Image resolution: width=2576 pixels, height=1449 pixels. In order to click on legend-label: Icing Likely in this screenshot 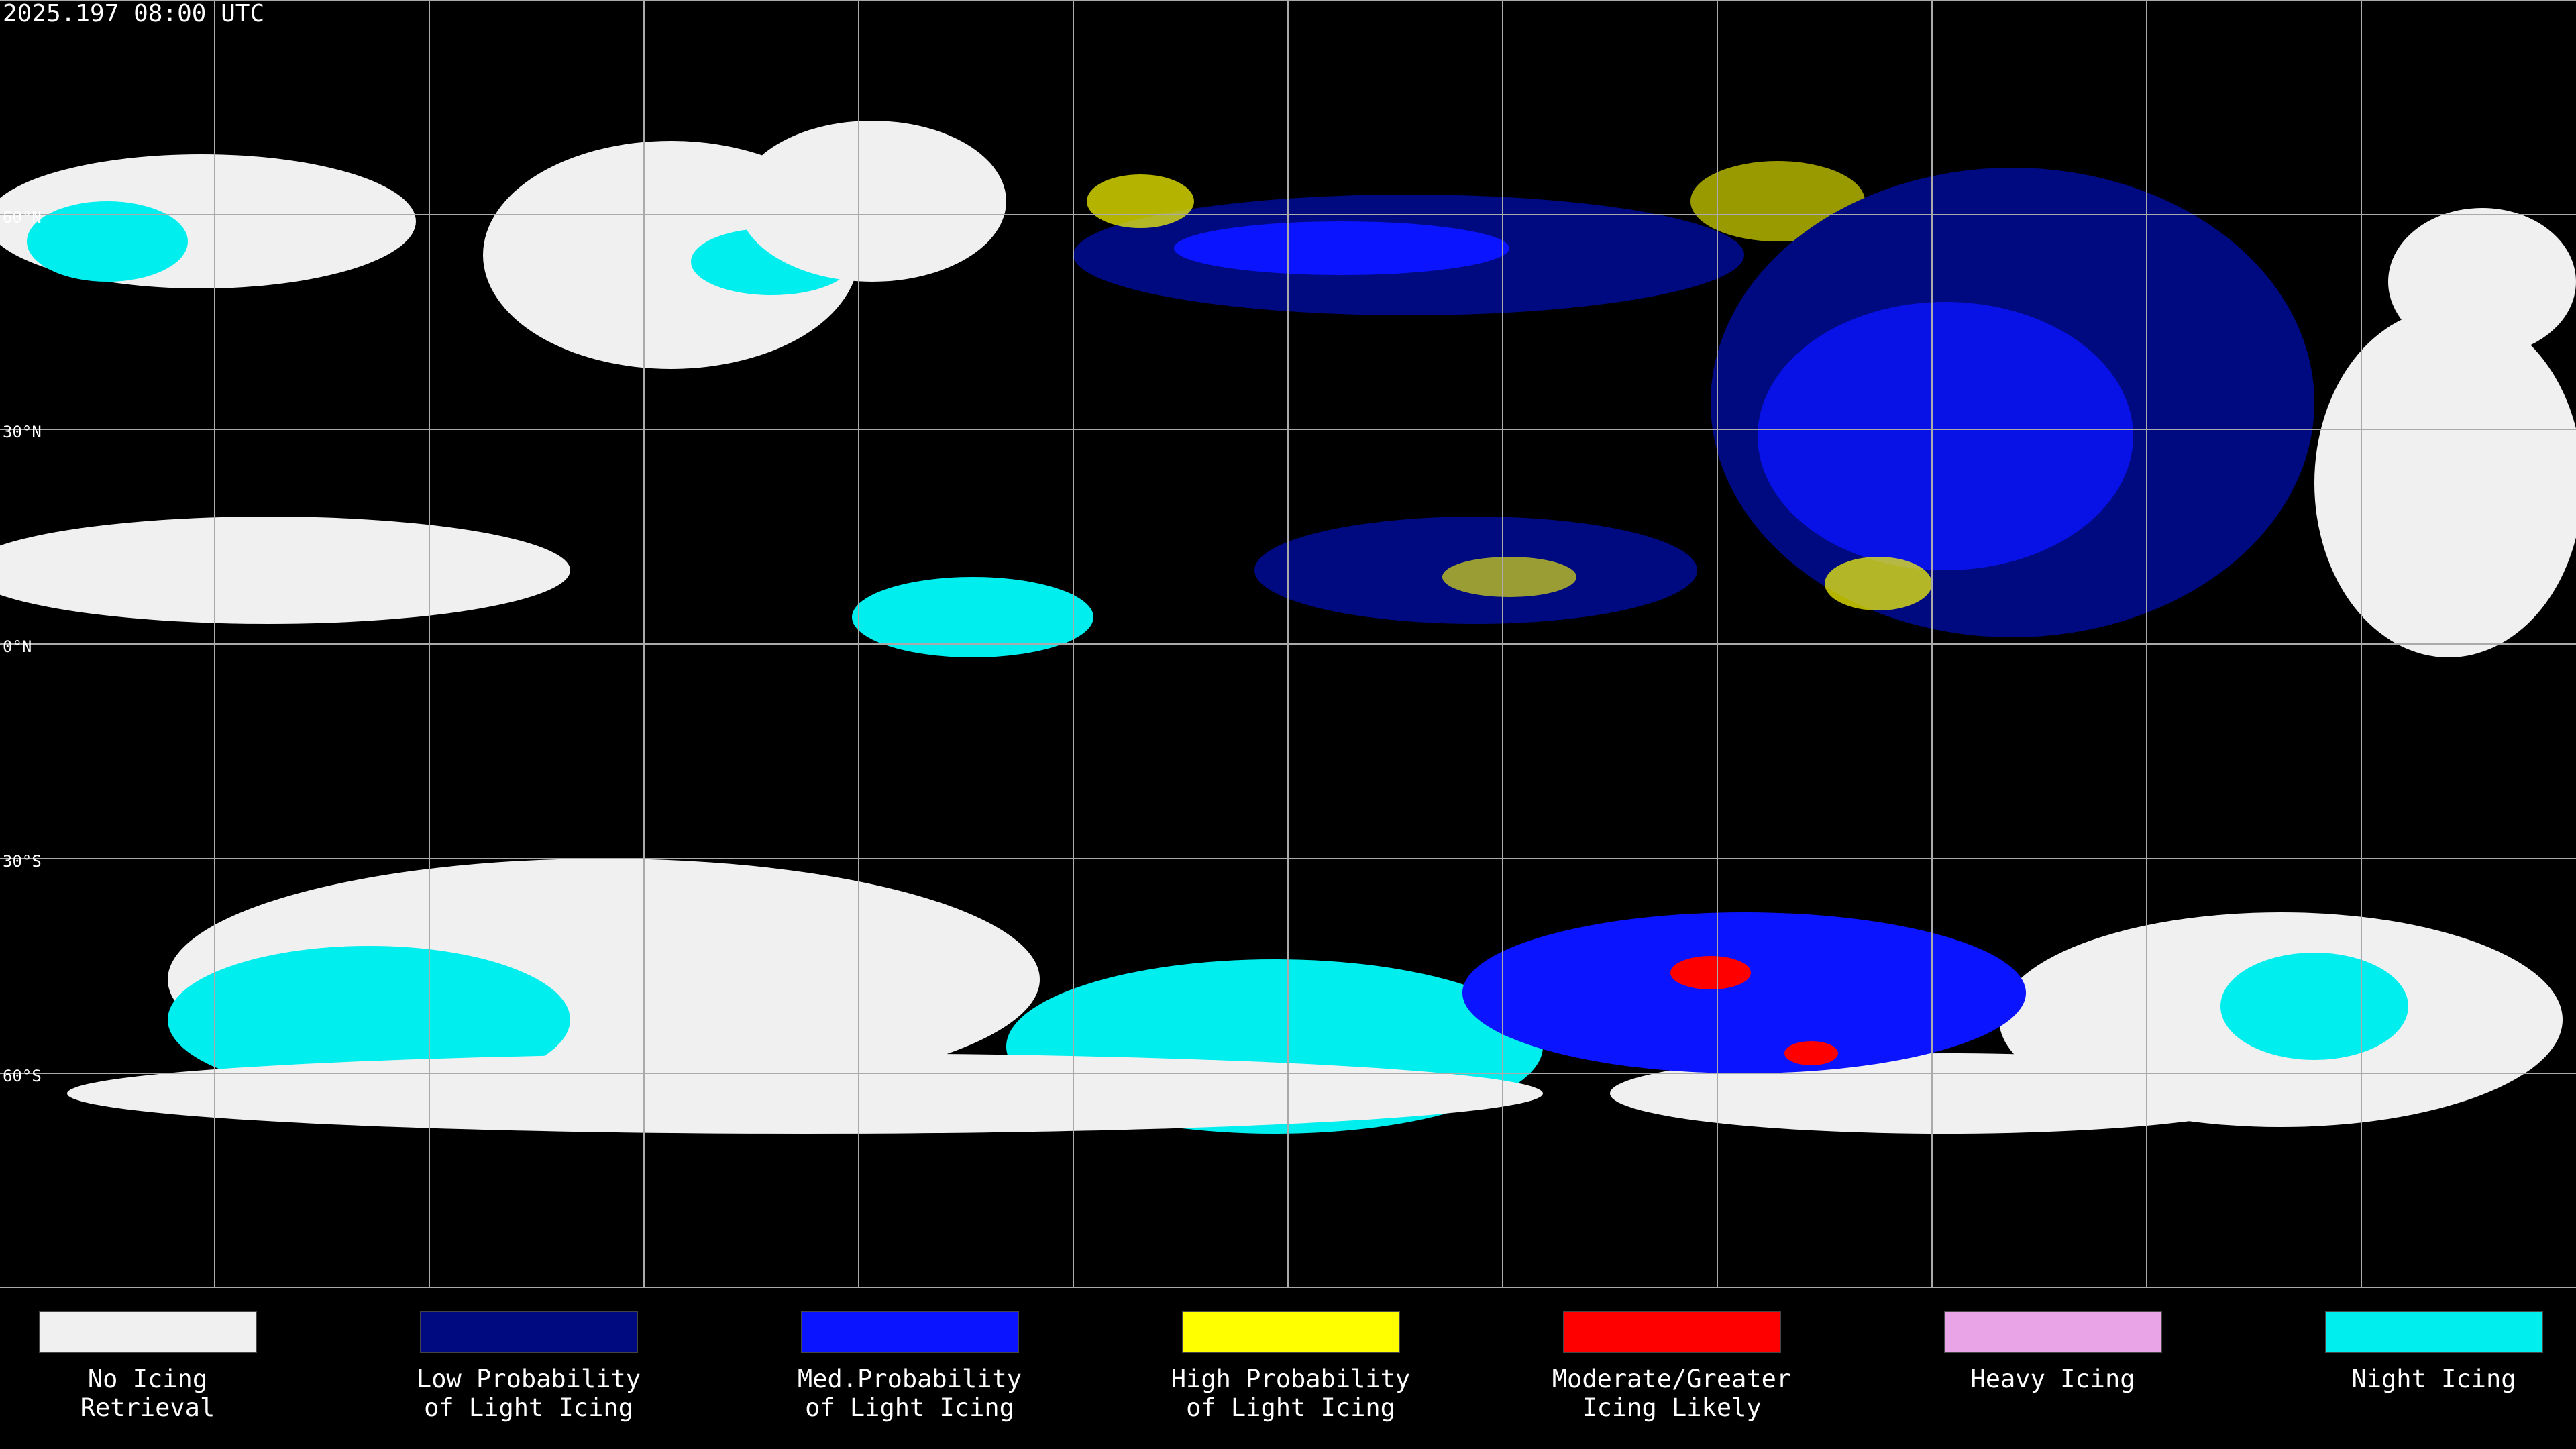, I will do `click(1671, 1407)`.